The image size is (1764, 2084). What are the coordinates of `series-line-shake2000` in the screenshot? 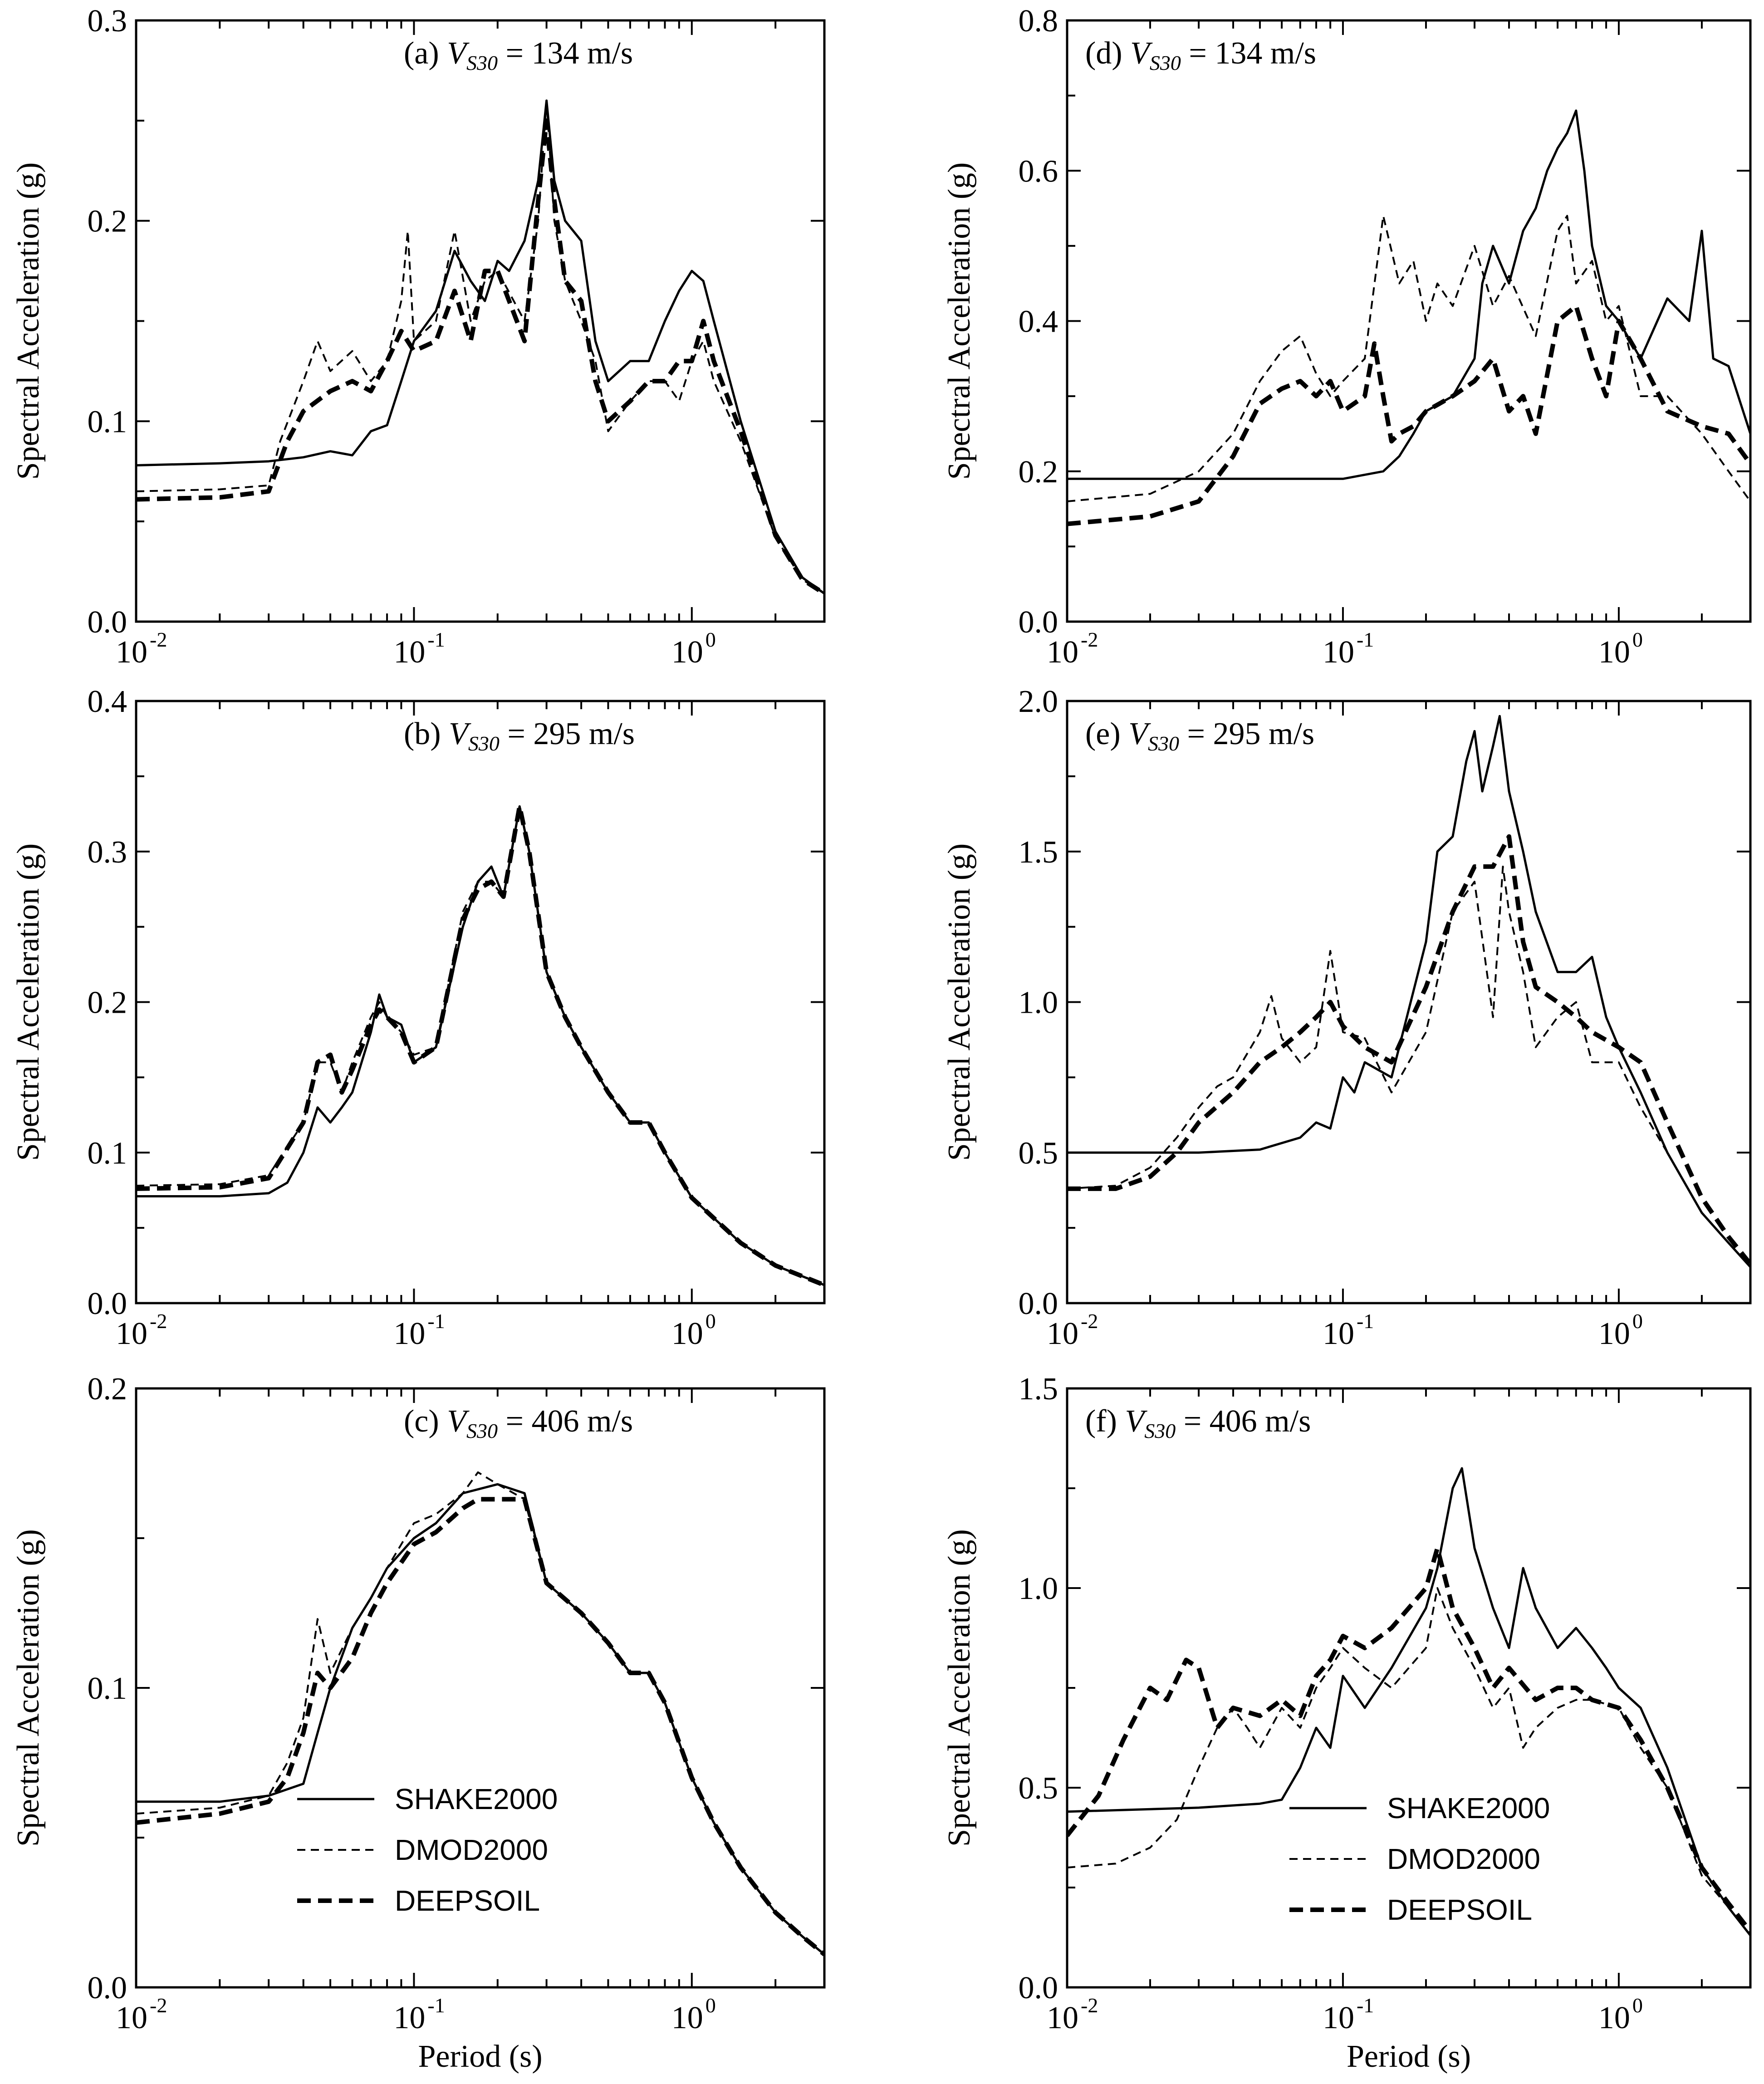 It's located at (480, 1045).